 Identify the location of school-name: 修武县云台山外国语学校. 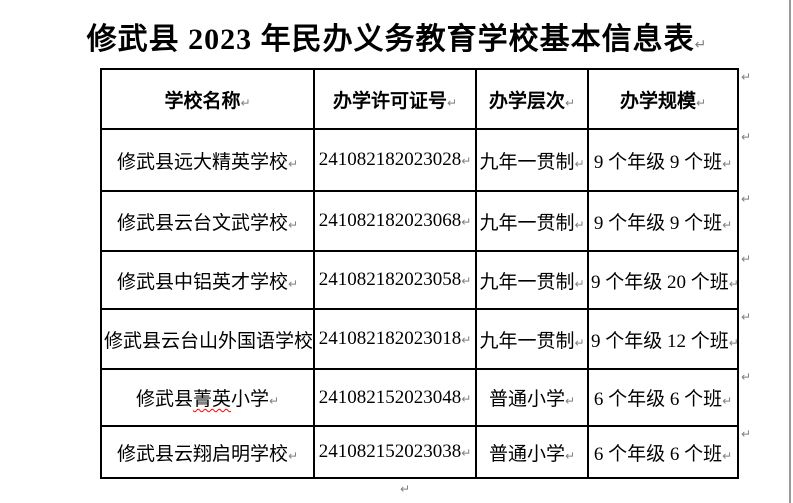
(209, 341).